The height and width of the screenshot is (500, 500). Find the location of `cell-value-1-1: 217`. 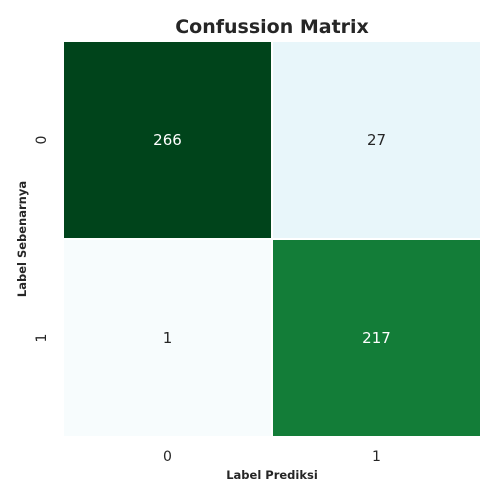

cell-value-1-1: 217 is located at coordinates (376, 338).